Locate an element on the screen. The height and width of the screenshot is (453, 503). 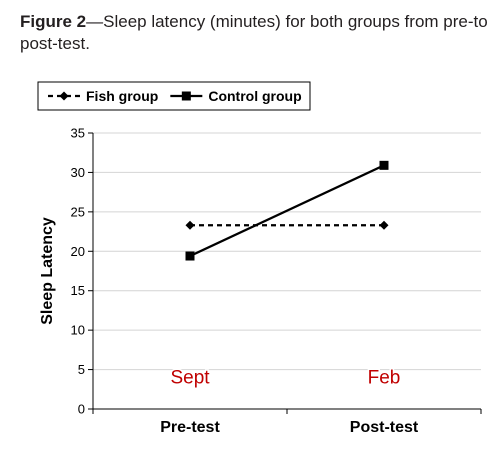
legend: Fish group Control group is located at coordinates (174, 96).